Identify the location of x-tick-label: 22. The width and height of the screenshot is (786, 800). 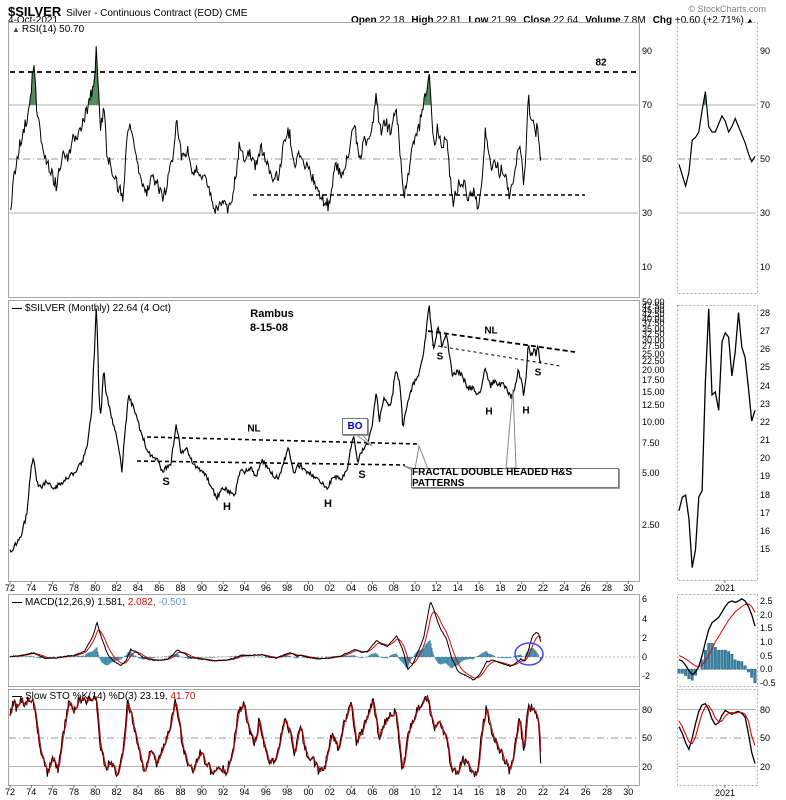
(543, 792).